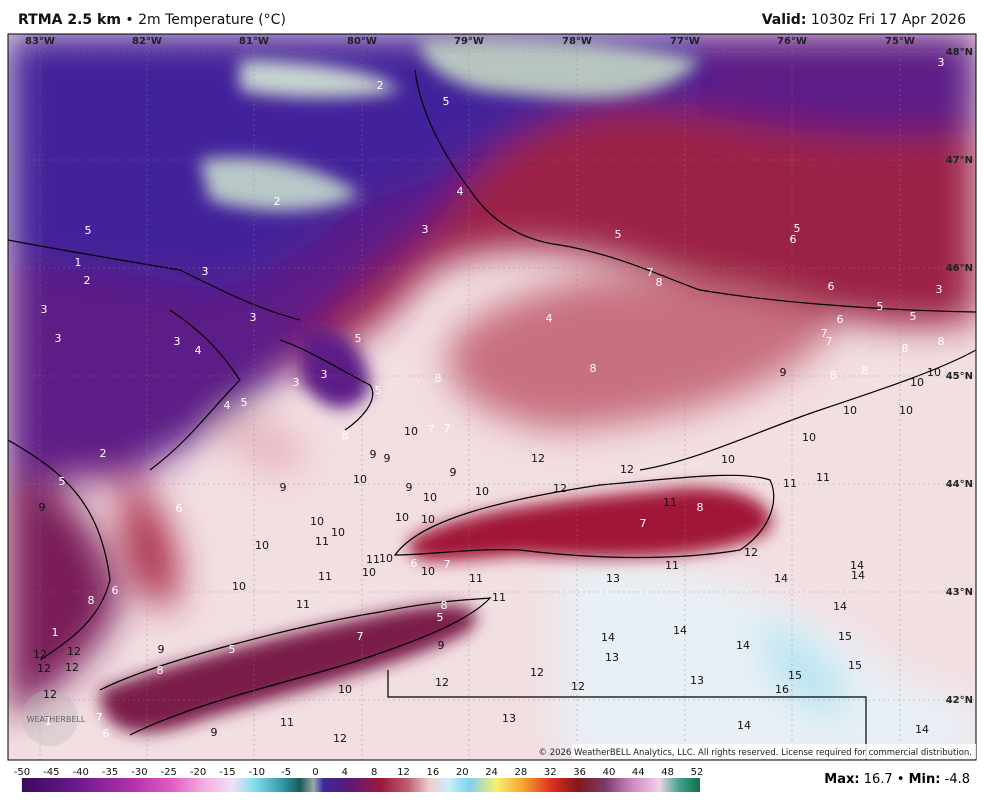 The image size is (984, 808). I want to click on colorbar-tick-label: -40, so click(81, 772).